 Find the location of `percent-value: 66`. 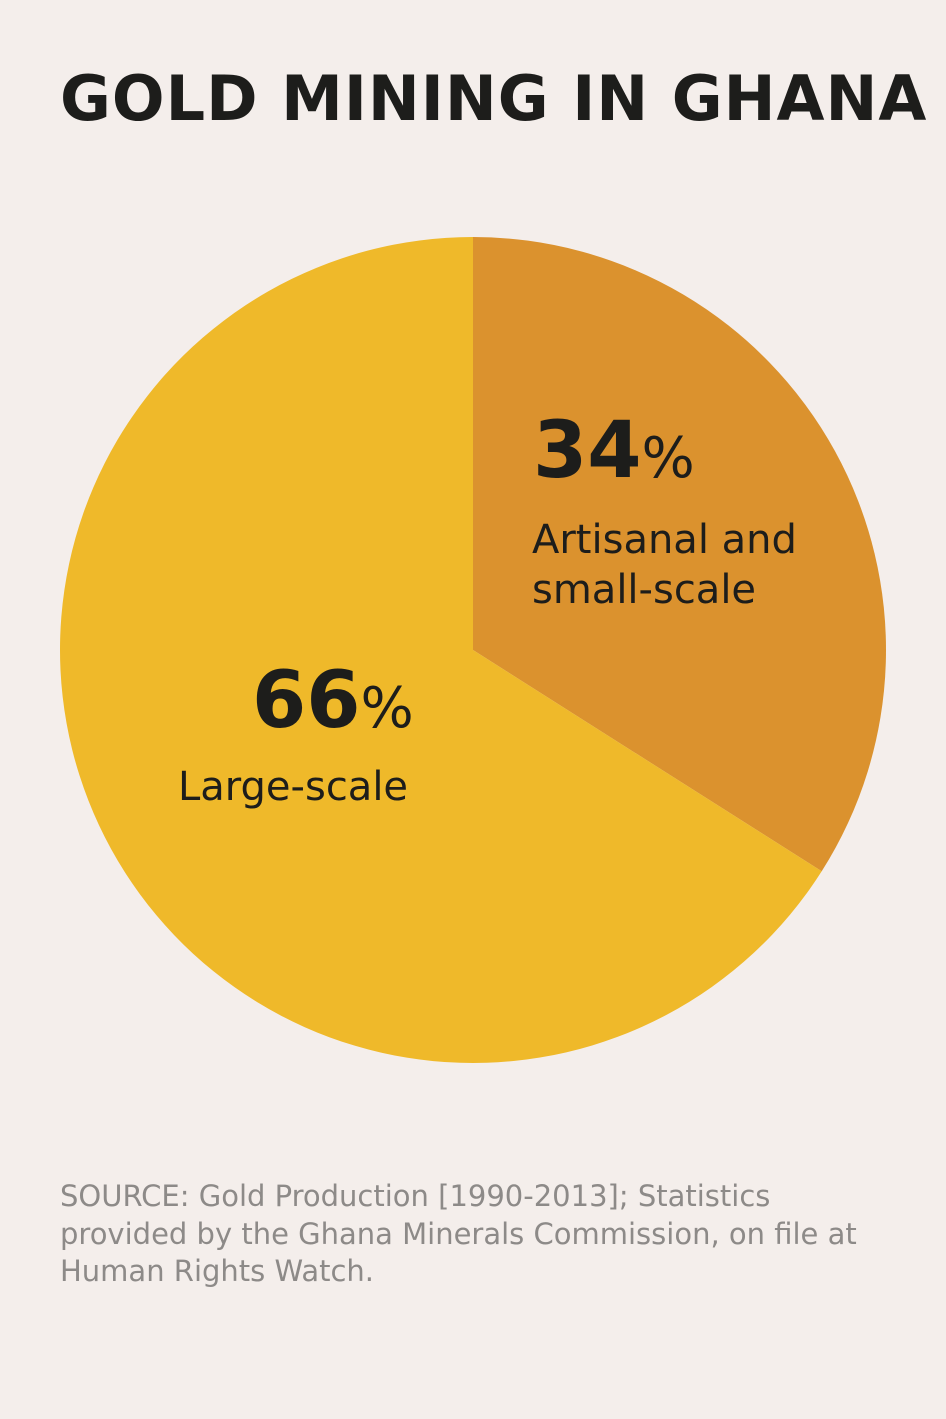

percent-value: 66 is located at coordinates (306, 701).